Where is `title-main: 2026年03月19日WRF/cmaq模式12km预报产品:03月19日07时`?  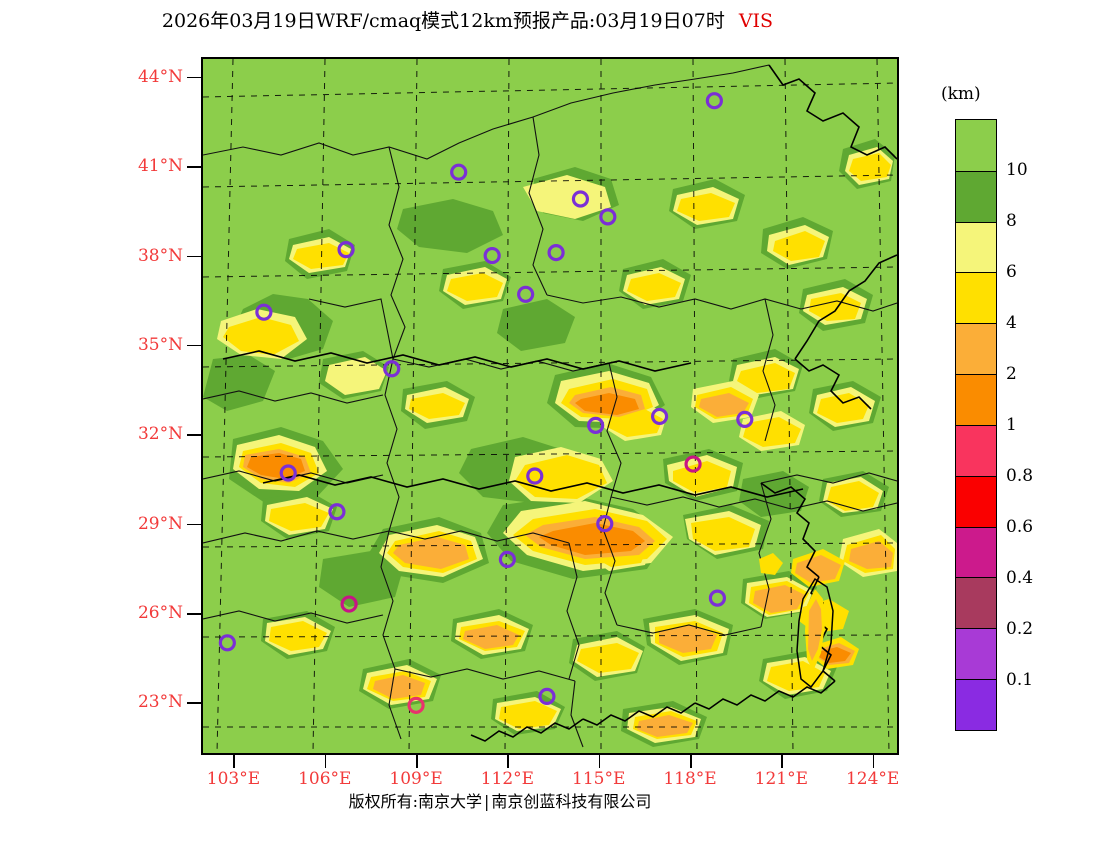
title-main: 2026年03月19日WRF/cmaq模式12km预报产品:03月19日07时 is located at coordinates (443, 21).